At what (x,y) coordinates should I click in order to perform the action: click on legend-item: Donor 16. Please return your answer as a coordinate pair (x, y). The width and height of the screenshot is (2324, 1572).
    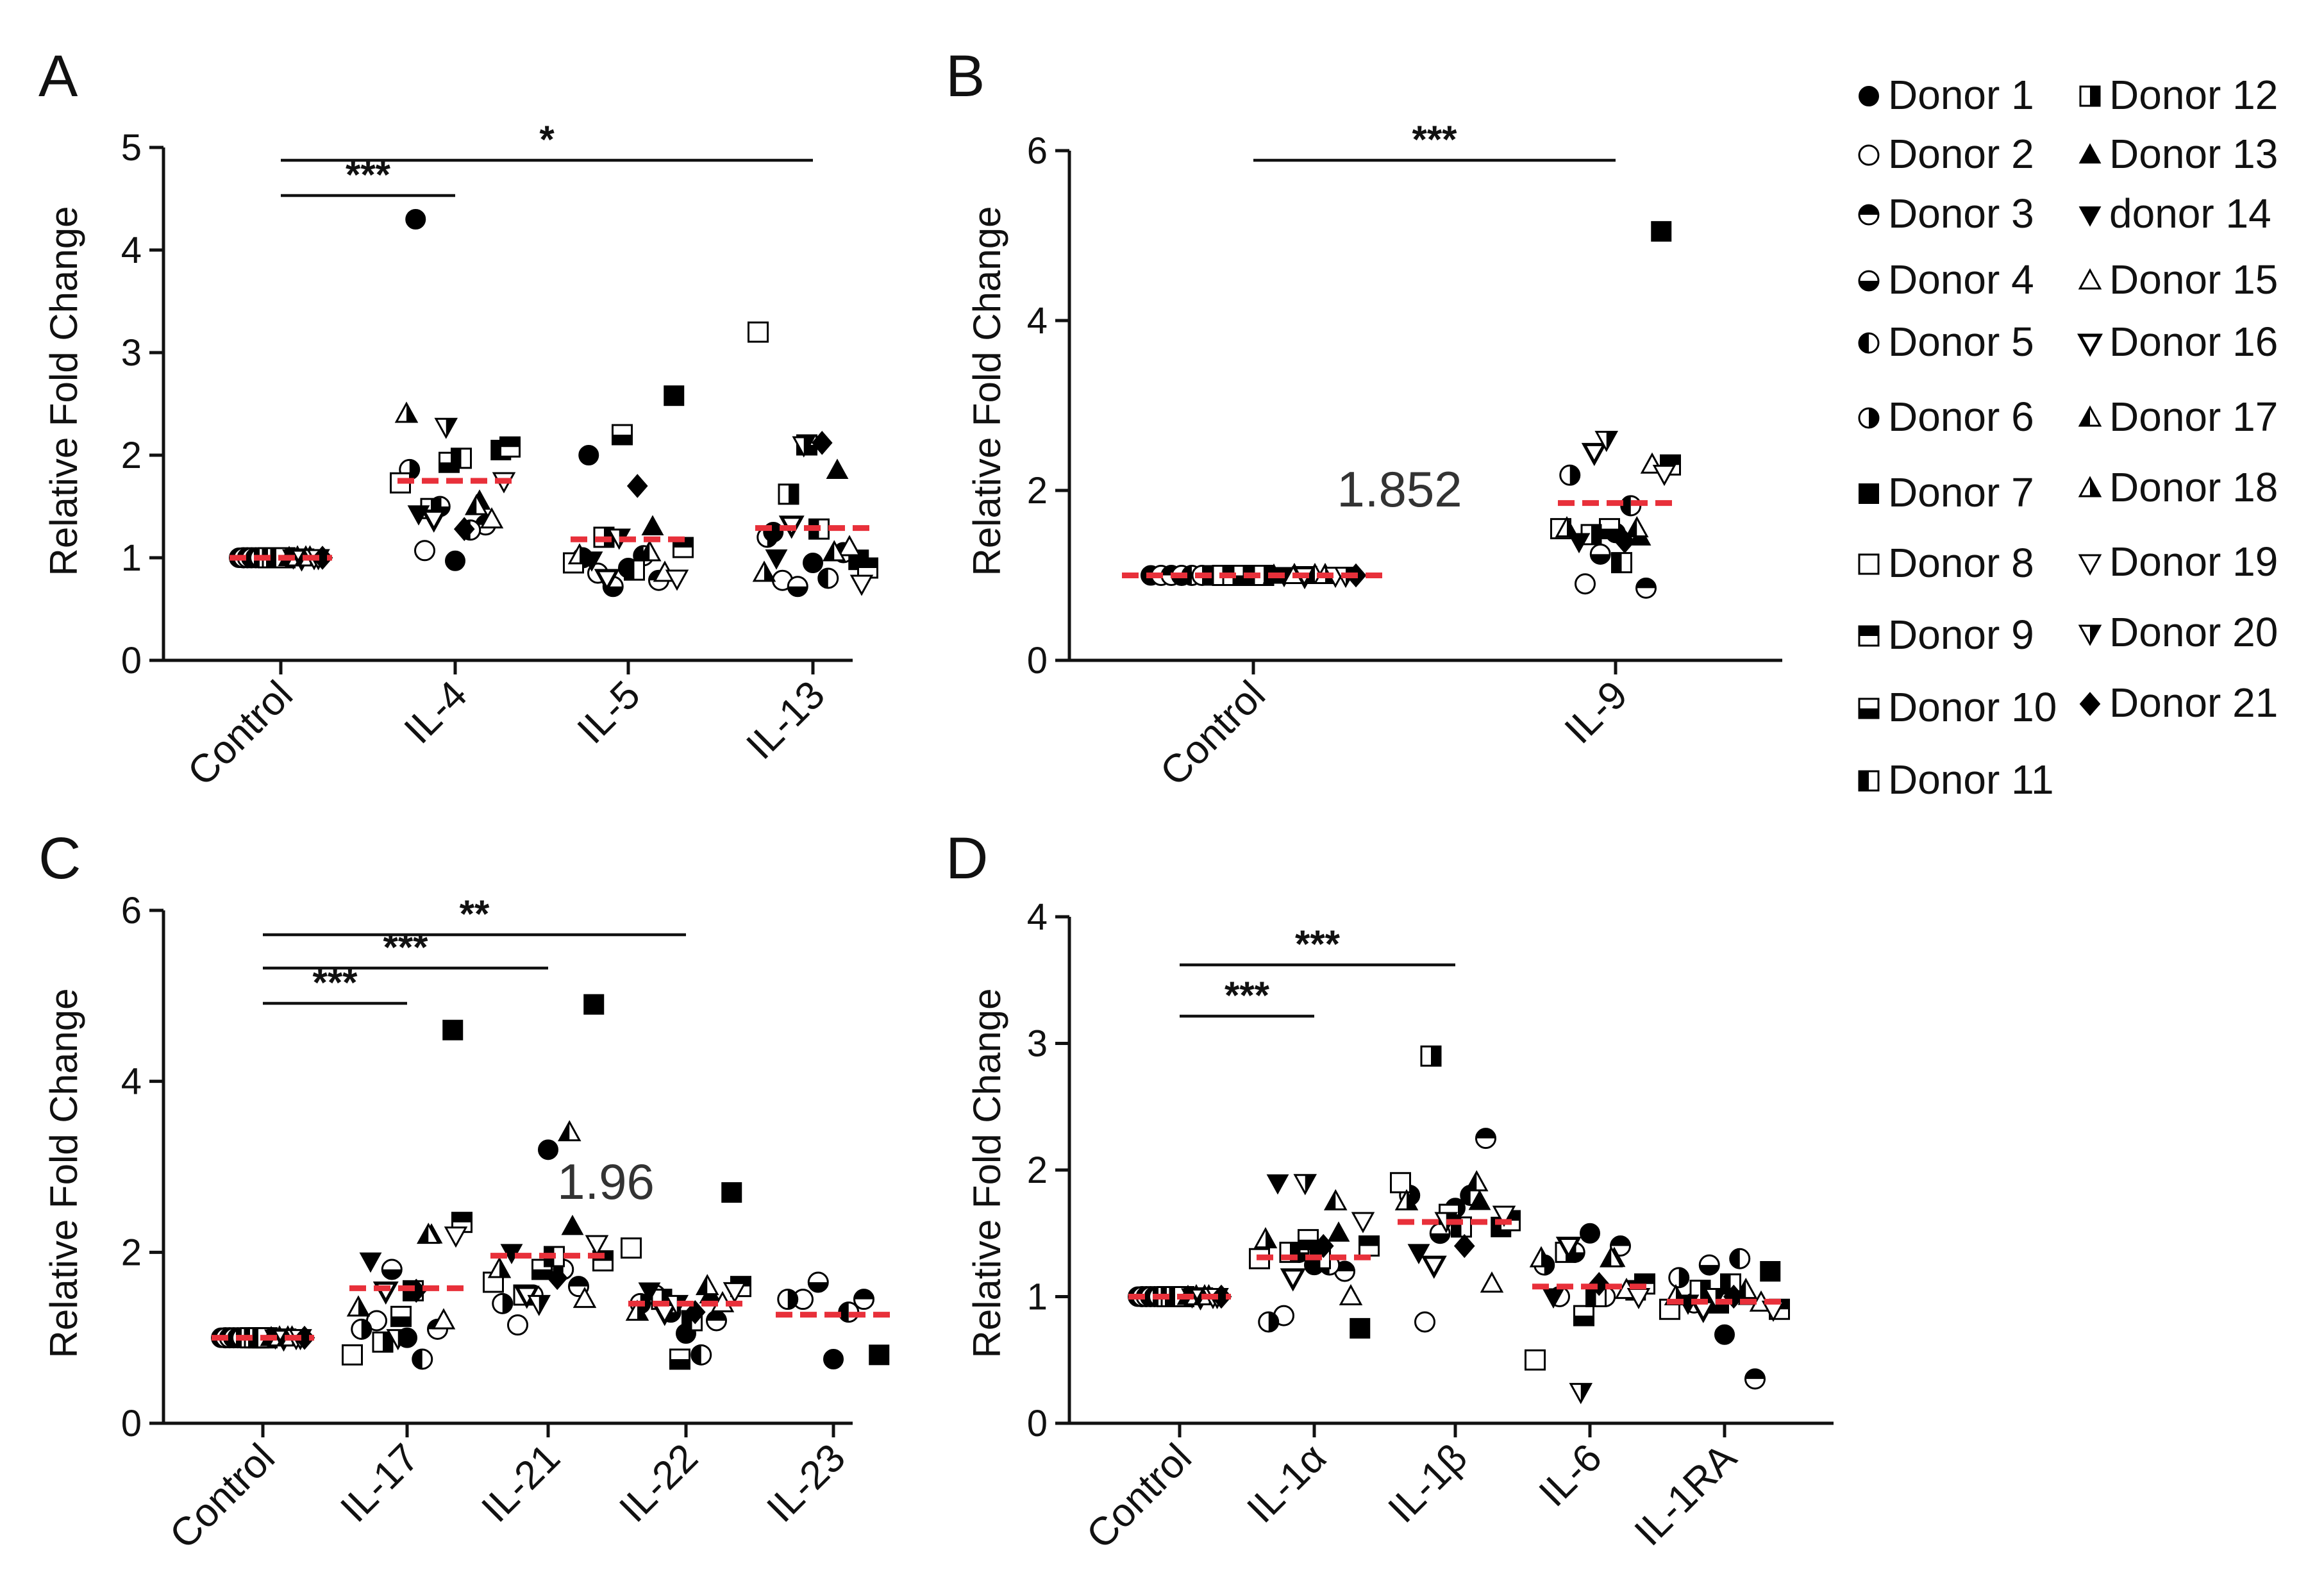
    Looking at the image, I should click on (2177, 342).